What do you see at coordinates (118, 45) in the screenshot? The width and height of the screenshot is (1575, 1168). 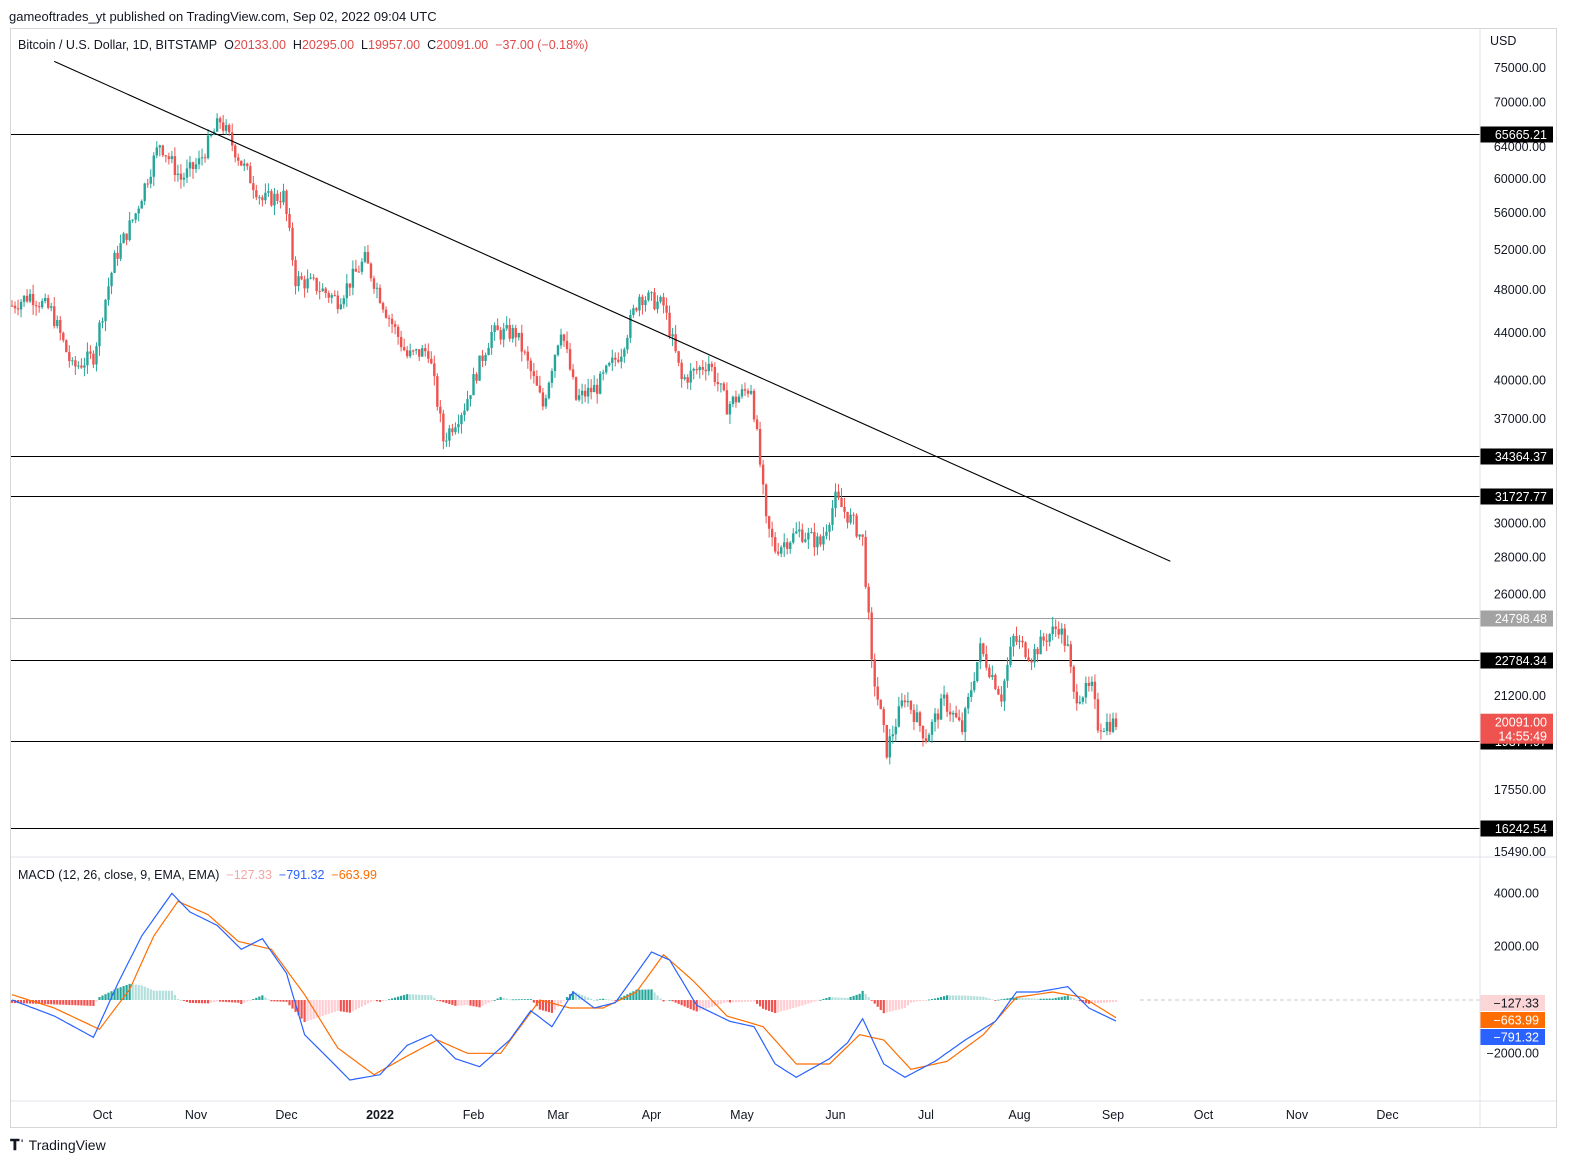 I see `symbol-title: Bitcoin / U.S. Dollar, 1D, BITSTAMP` at bounding box center [118, 45].